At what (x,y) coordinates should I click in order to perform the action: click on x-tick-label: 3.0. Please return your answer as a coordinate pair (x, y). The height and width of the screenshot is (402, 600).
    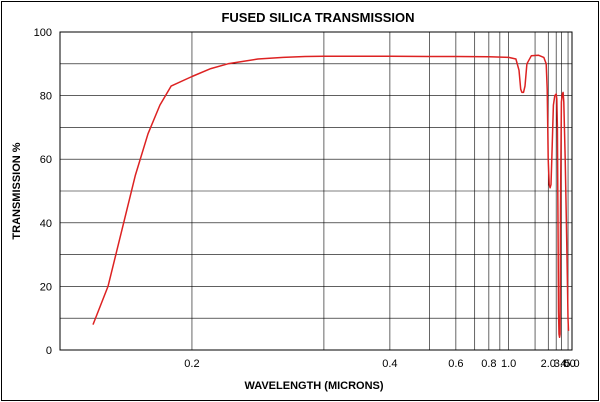
    Looking at the image, I should click on (561, 364).